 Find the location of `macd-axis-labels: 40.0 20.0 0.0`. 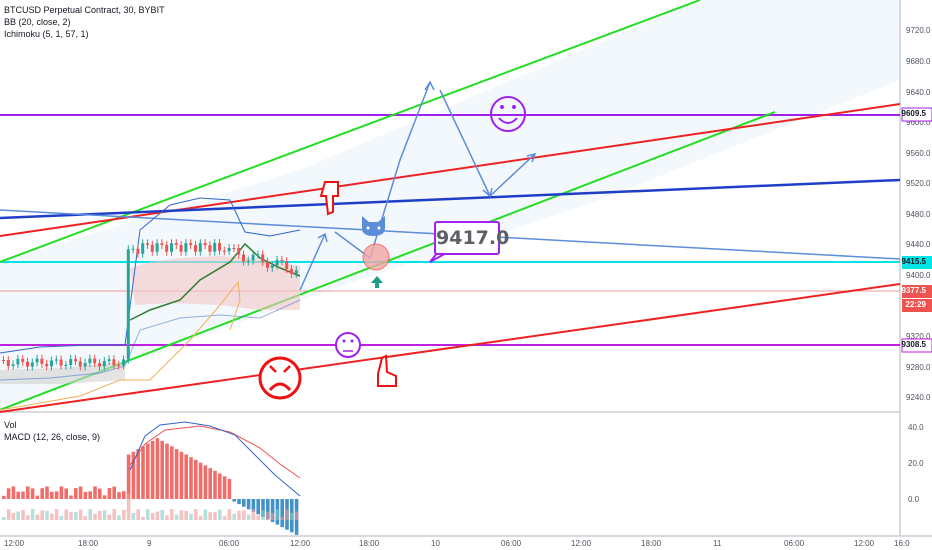

macd-axis-labels: 40.0 20.0 0.0 is located at coordinates (916, 463).